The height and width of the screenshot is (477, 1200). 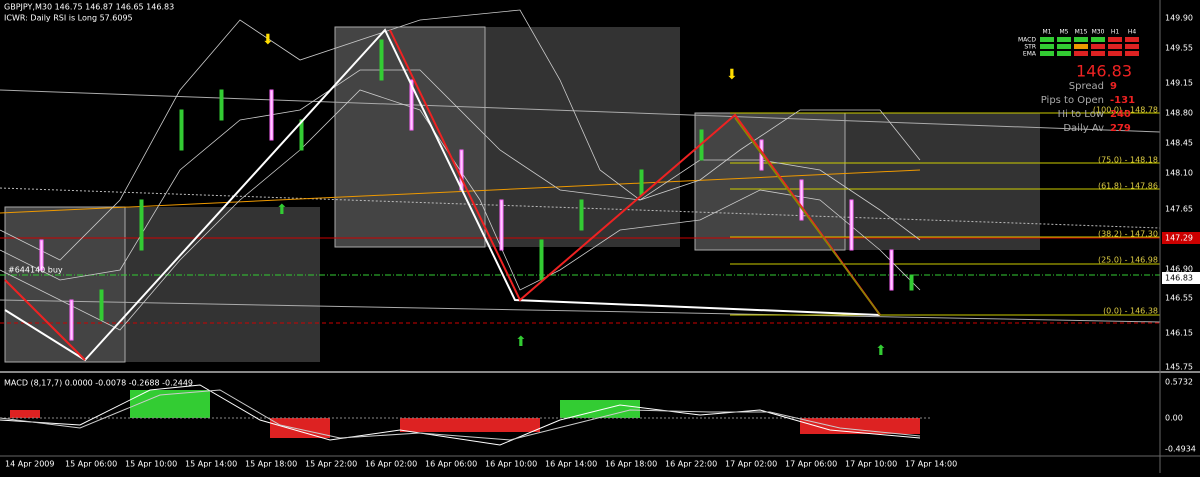 I want to click on stat-value: 240, so click(x=1120, y=114).